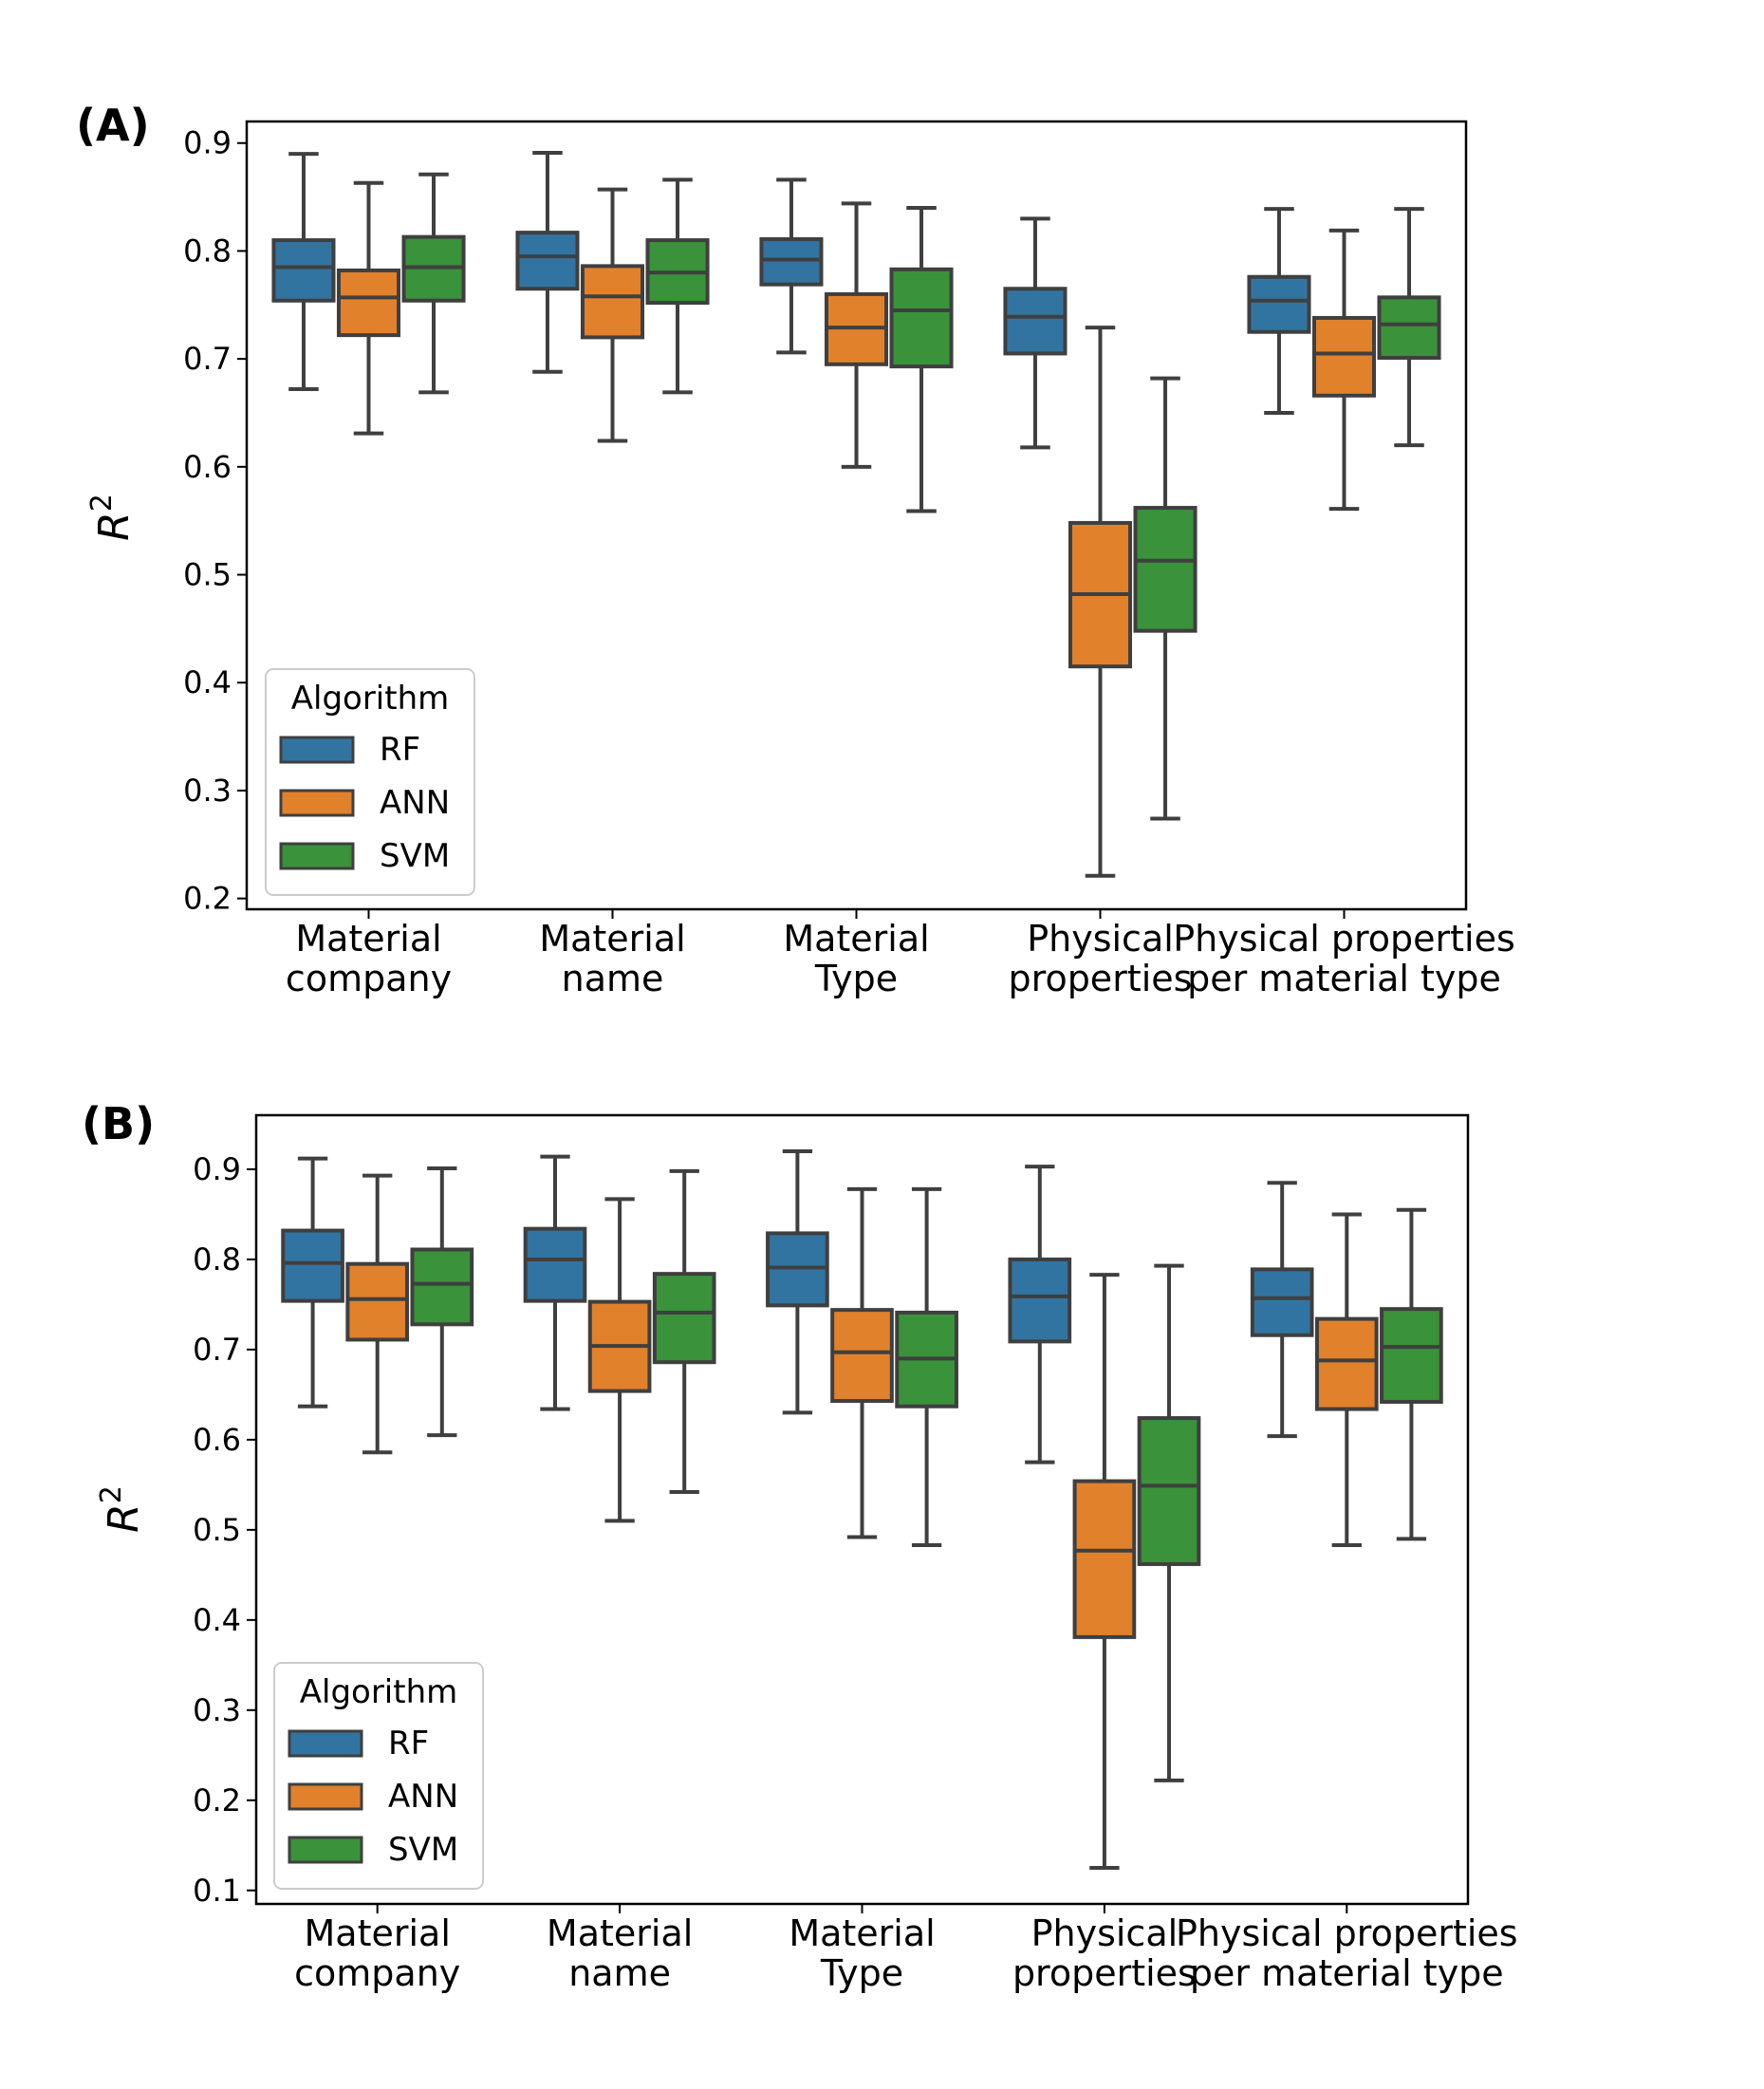 The width and height of the screenshot is (1764, 2089). I want to click on y-tick-label: 0.9, so click(217, 1169).